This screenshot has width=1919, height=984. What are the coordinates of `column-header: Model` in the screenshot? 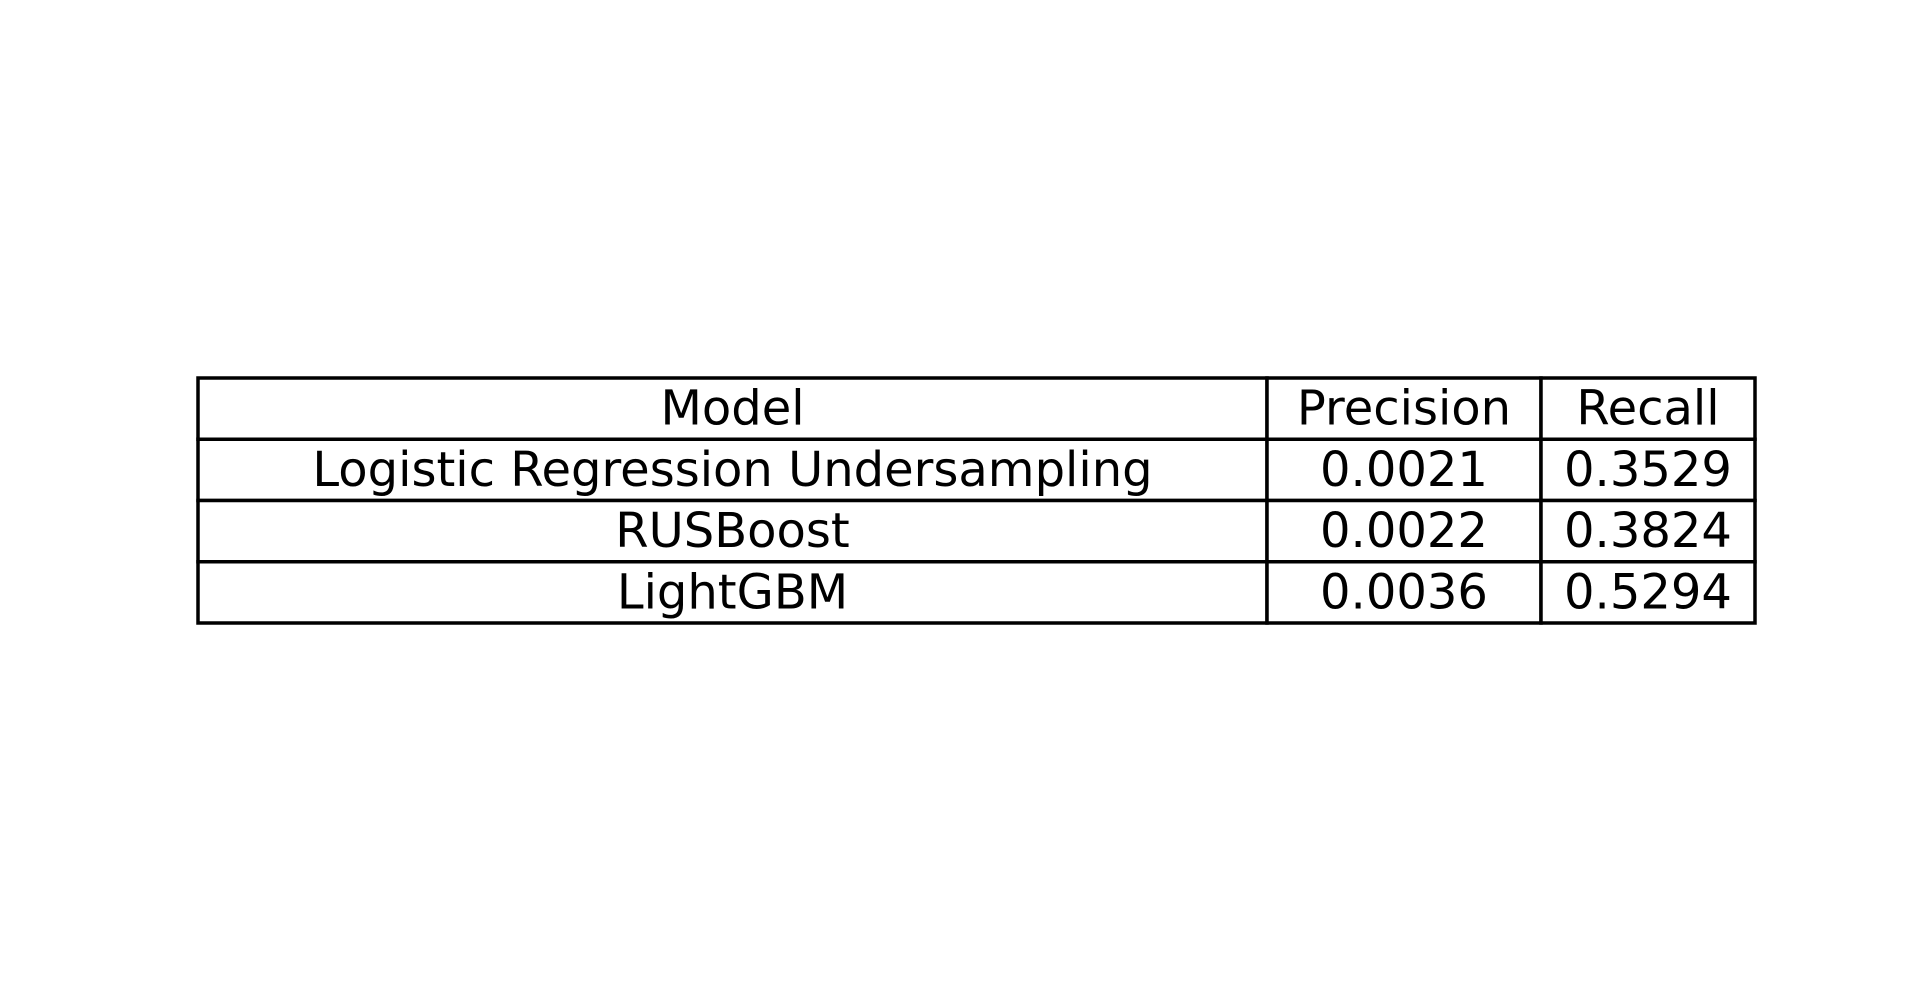 It's located at (732, 409).